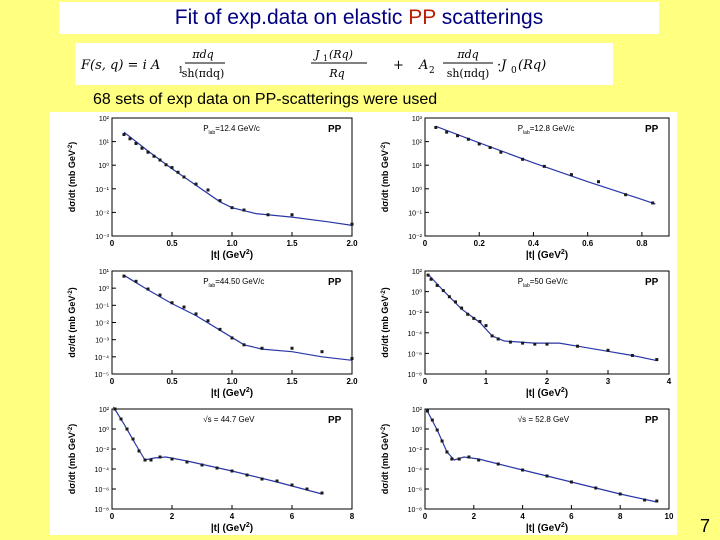  I want to click on y-tick-label: 10², so click(104, 410).